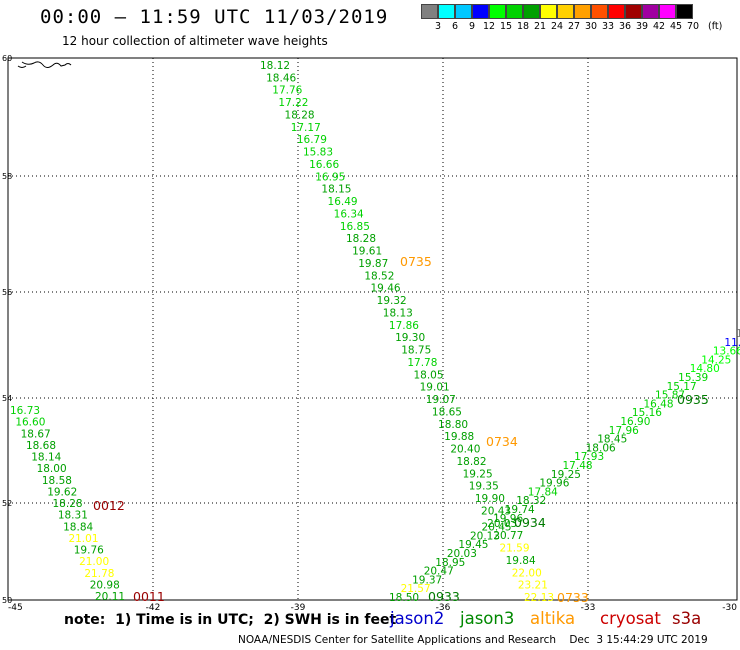 The image size is (740, 650). What do you see at coordinates (624, 431) in the screenshot?
I see `wave-height-value: 17.96` at bounding box center [624, 431].